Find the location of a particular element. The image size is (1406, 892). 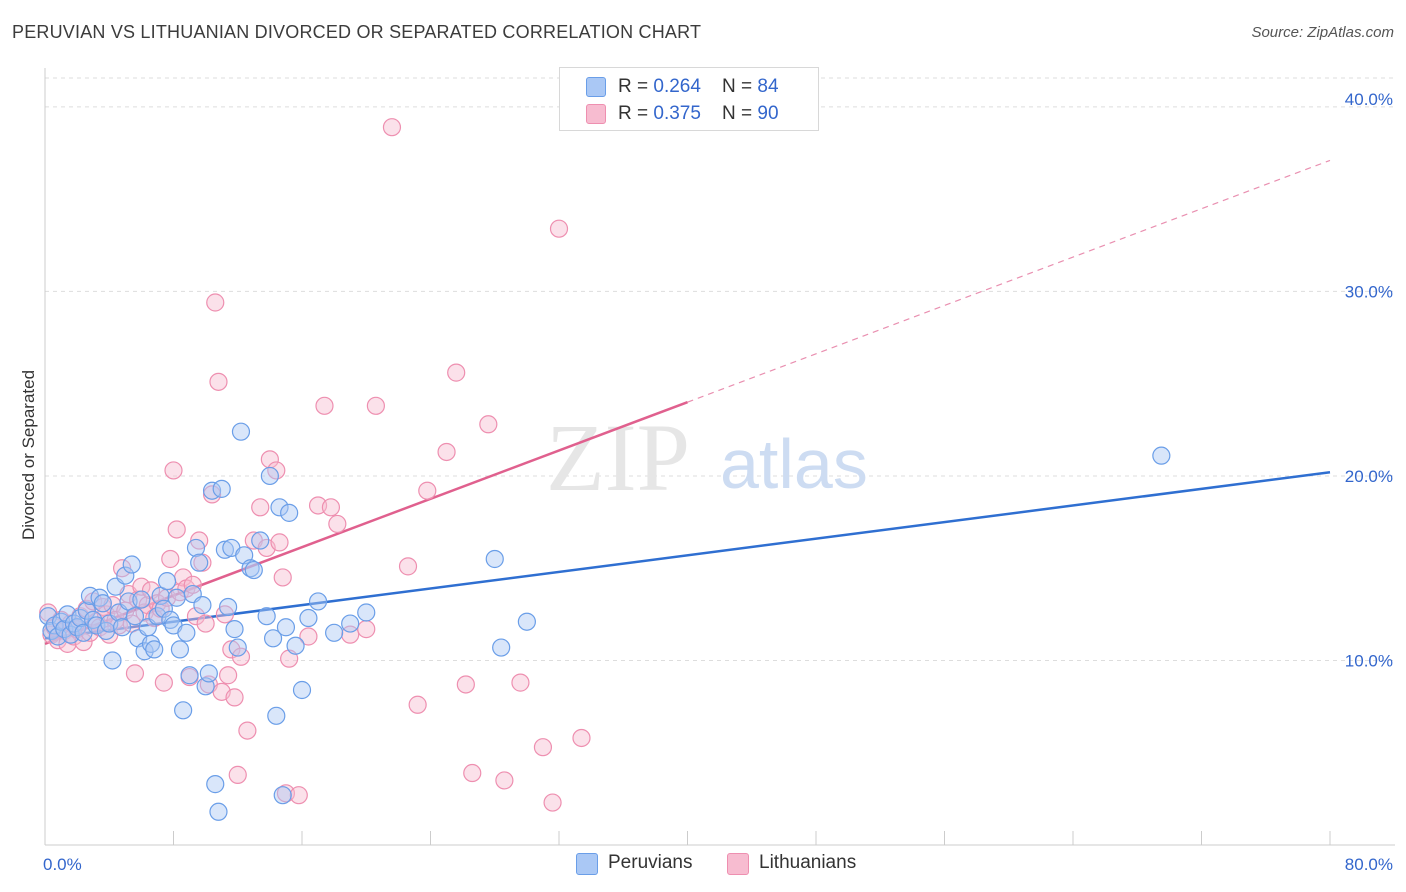

source-label: Source: ZipAtlas.com is located at coordinates (1322, 32).